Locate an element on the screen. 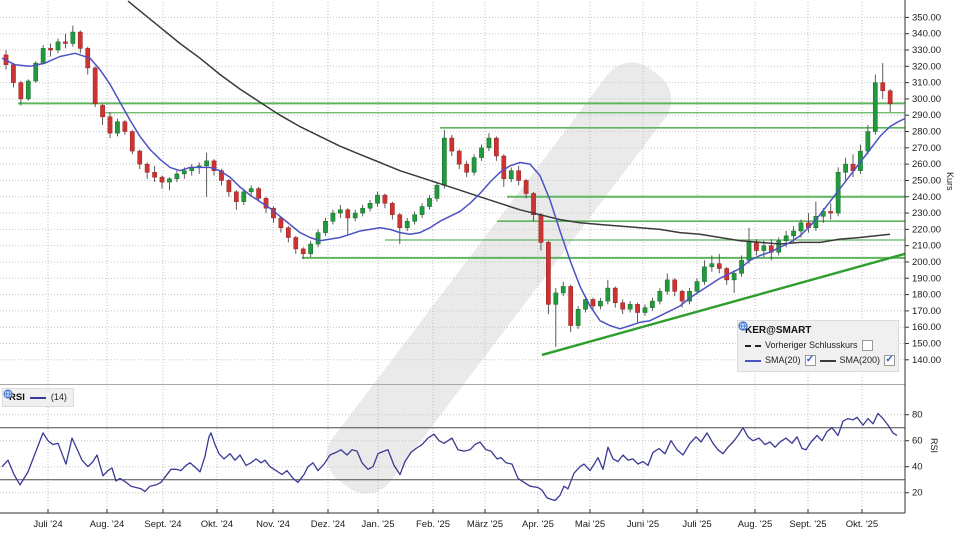  sma-legend-row: SMA(20) SMA(200) is located at coordinates (817, 344).